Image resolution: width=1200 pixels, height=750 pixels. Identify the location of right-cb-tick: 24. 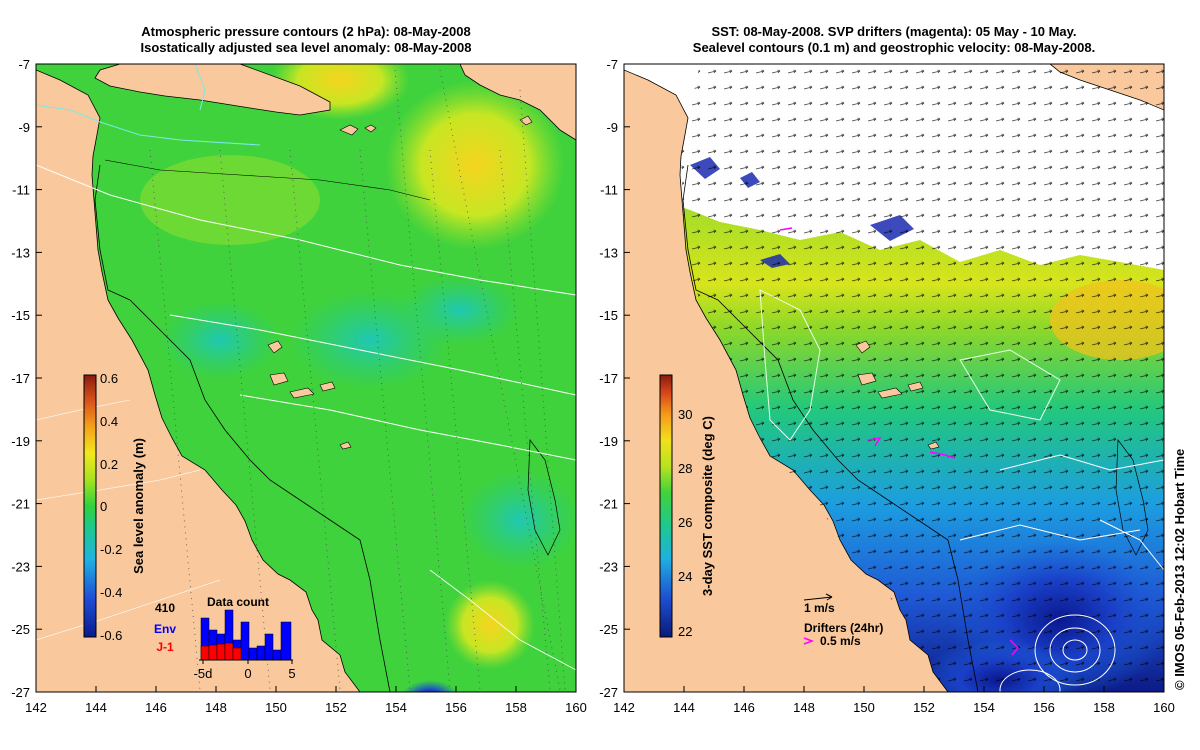
(685, 576).